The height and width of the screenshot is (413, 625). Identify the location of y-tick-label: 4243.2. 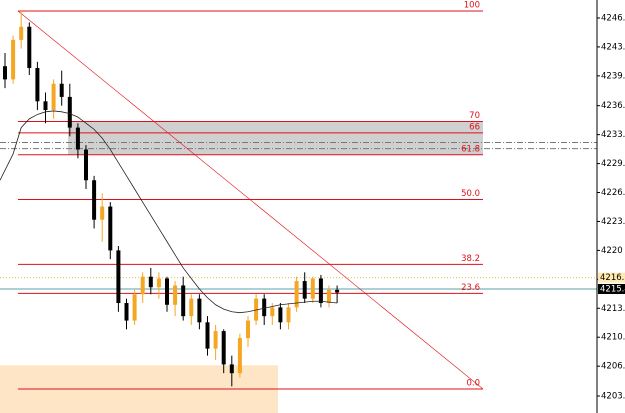
(613, 47).